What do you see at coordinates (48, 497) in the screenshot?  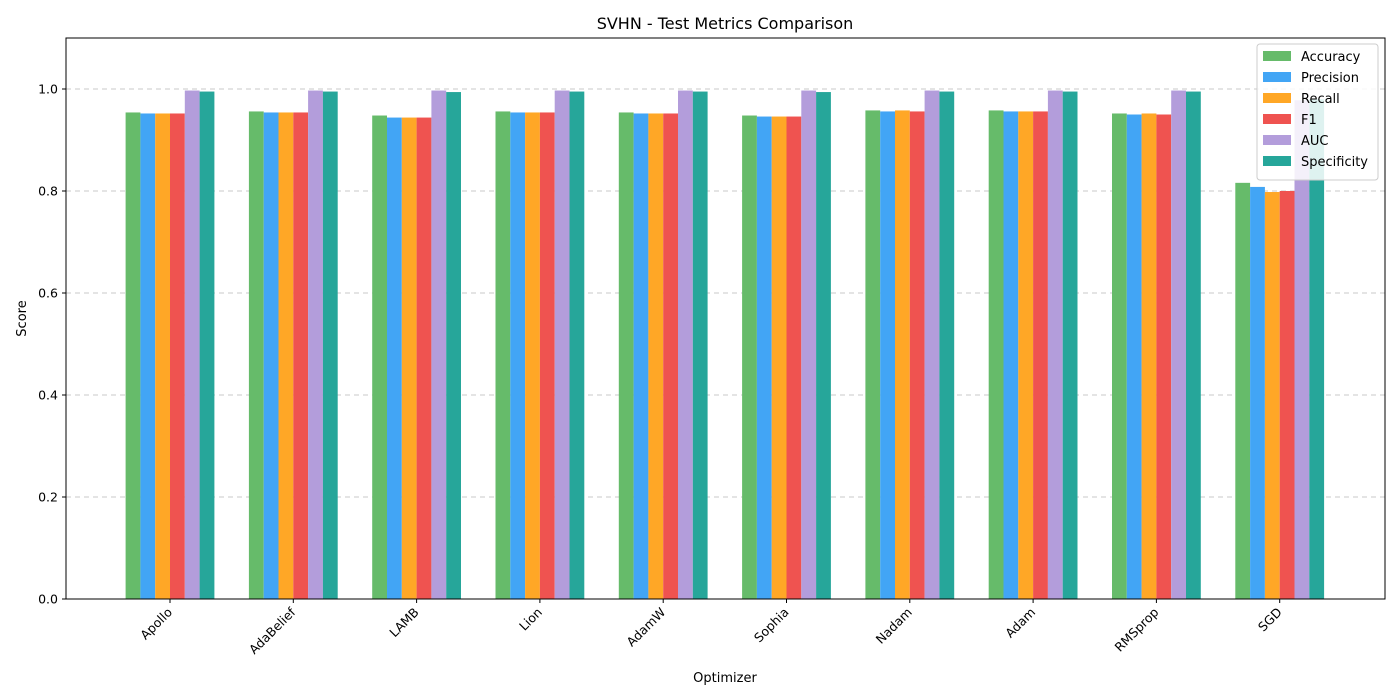 I see `y-tick-label: 0.2` at bounding box center [48, 497].